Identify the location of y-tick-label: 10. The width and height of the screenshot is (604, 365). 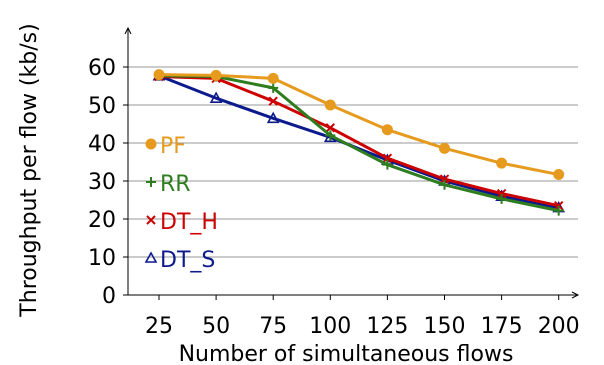
(102, 258).